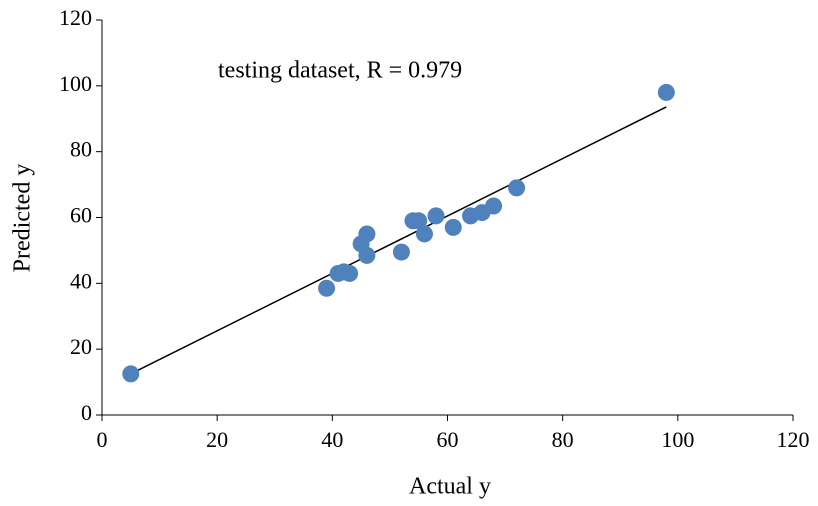 This screenshot has height=506, width=818. I want to click on y-axis-title: Predicted y, so click(23, 218).